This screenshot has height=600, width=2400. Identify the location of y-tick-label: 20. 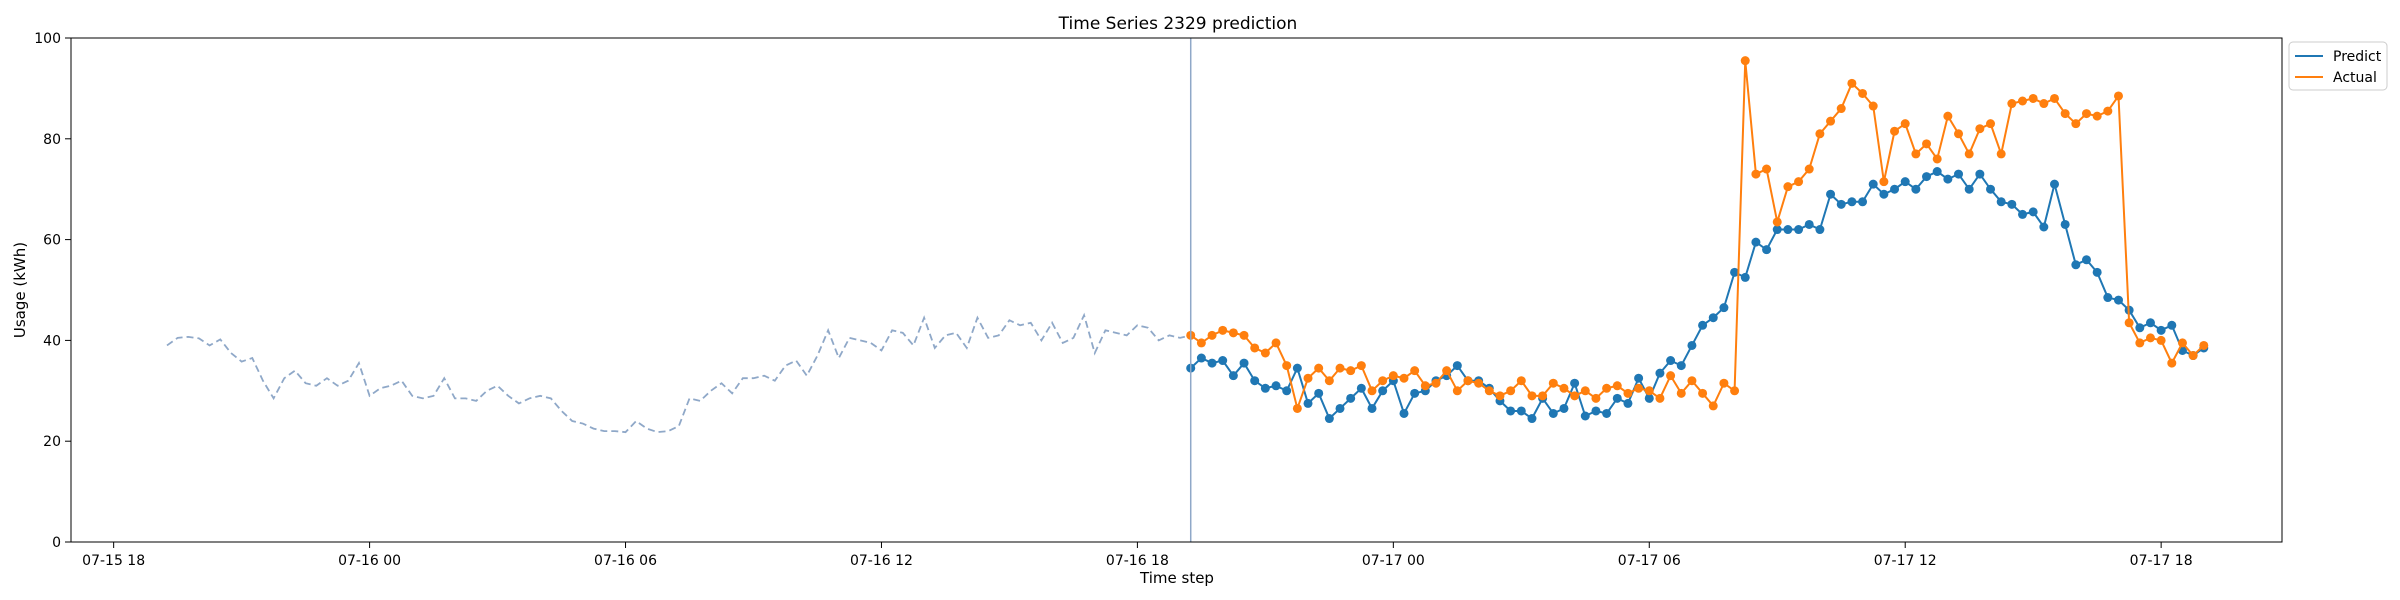
(52, 442).